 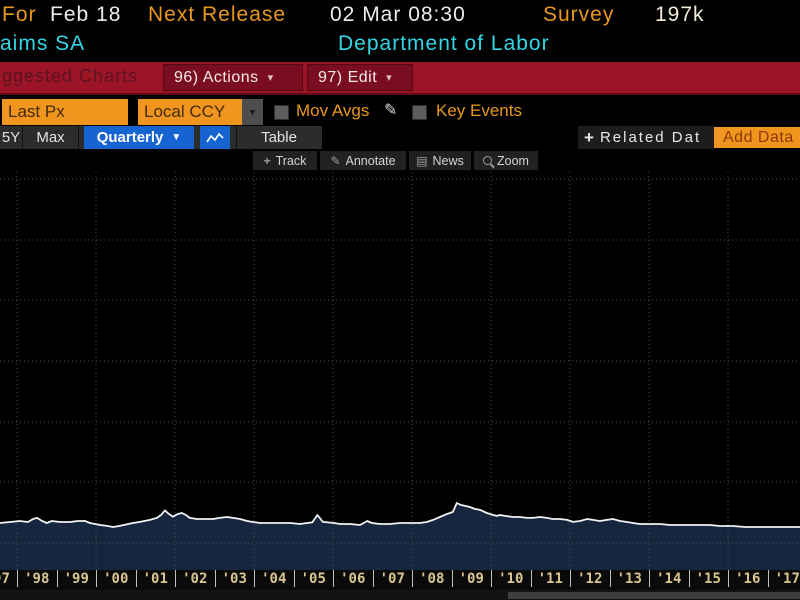 What do you see at coordinates (267, 160) in the screenshot?
I see `track-crosshair-icon: +` at bounding box center [267, 160].